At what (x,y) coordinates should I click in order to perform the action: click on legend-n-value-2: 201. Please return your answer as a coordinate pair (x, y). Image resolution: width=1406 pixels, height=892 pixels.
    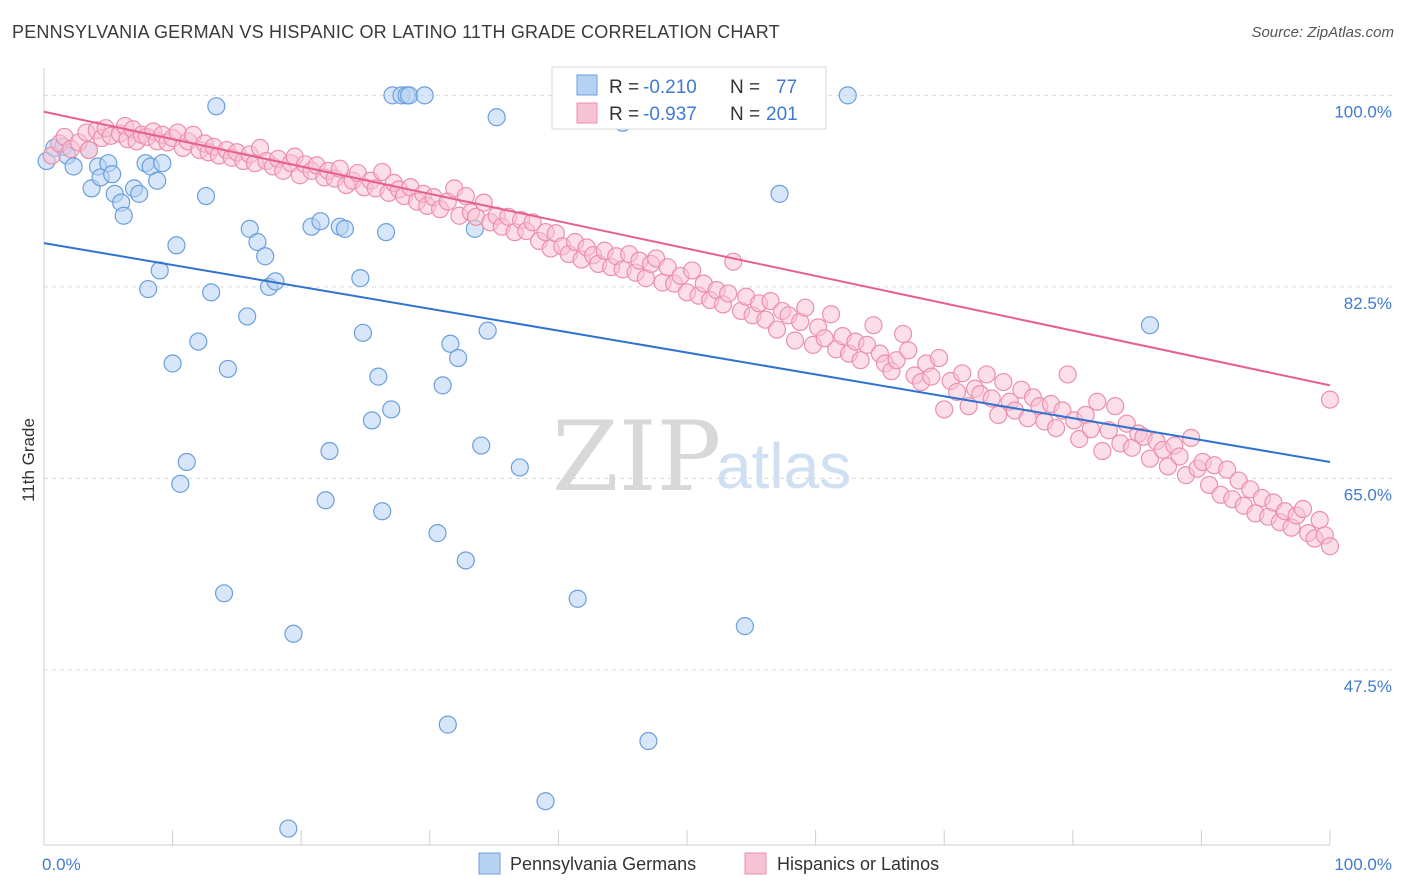
    Looking at the image, I should click on (782, 114).